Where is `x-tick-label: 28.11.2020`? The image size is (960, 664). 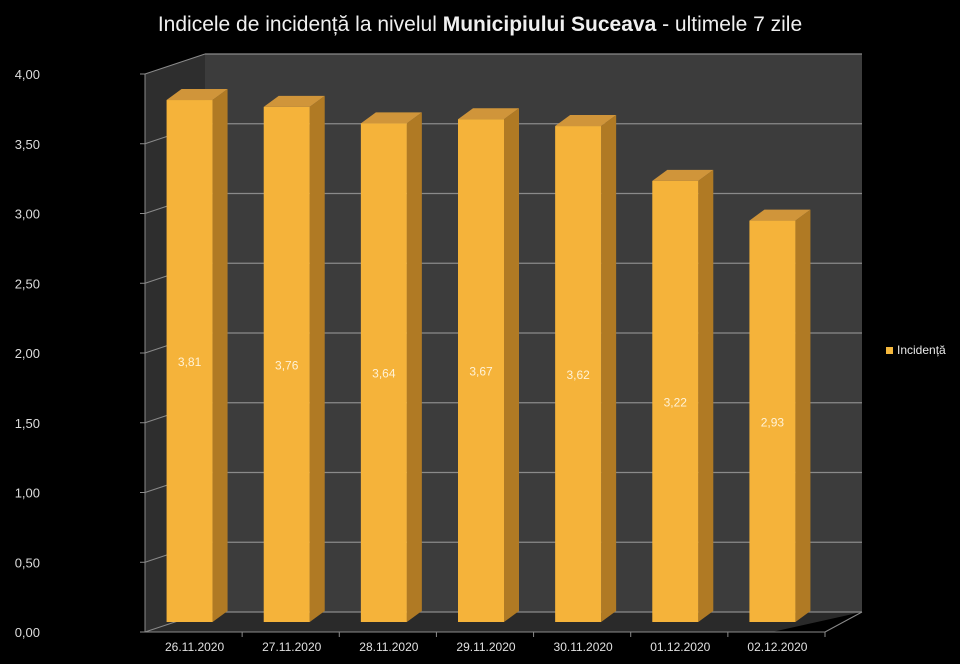
x-tick-label: 28.11.2020 is located at coordinates (388, 647).